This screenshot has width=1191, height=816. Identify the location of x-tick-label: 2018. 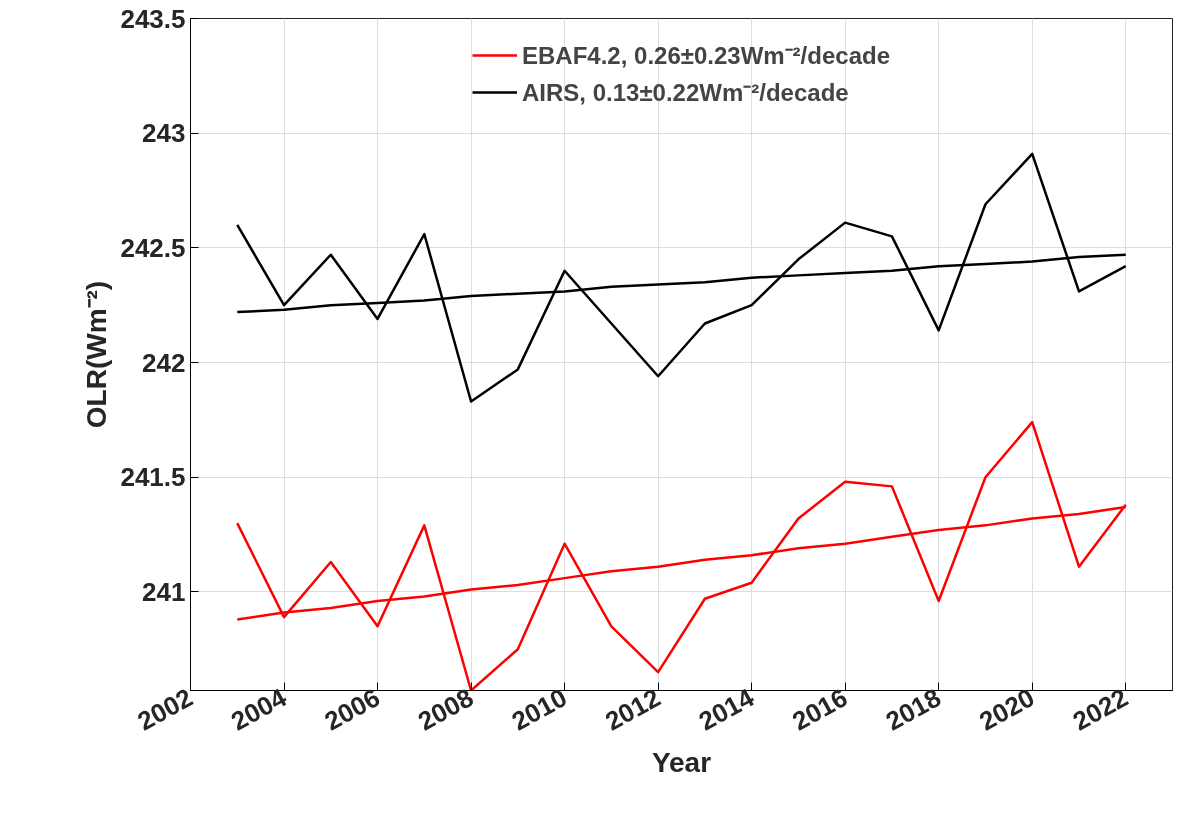
(913, 709).